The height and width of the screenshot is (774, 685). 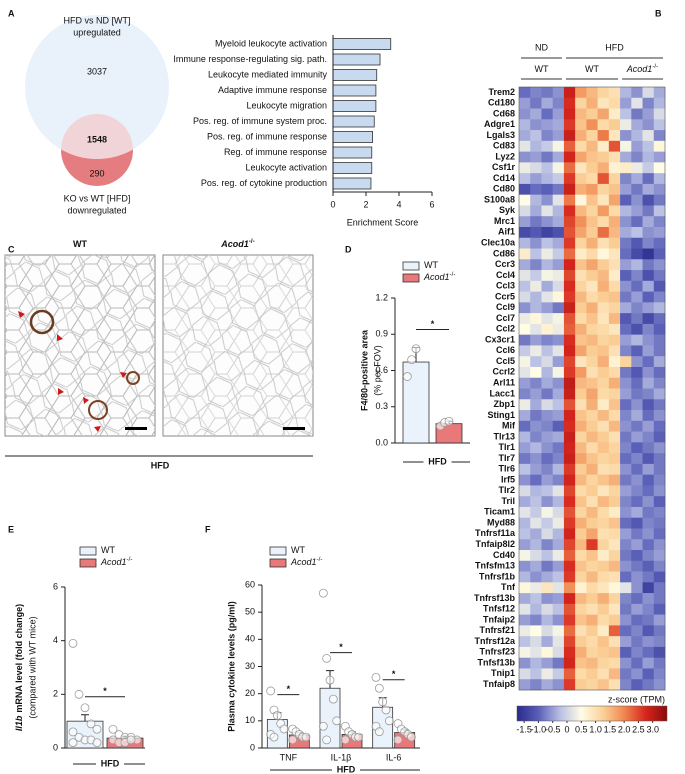 What do you see at coordinates (497, 576) in the screenshot?
I see `row-label: Tnfrsf1b` at bounding box center [497, 576].